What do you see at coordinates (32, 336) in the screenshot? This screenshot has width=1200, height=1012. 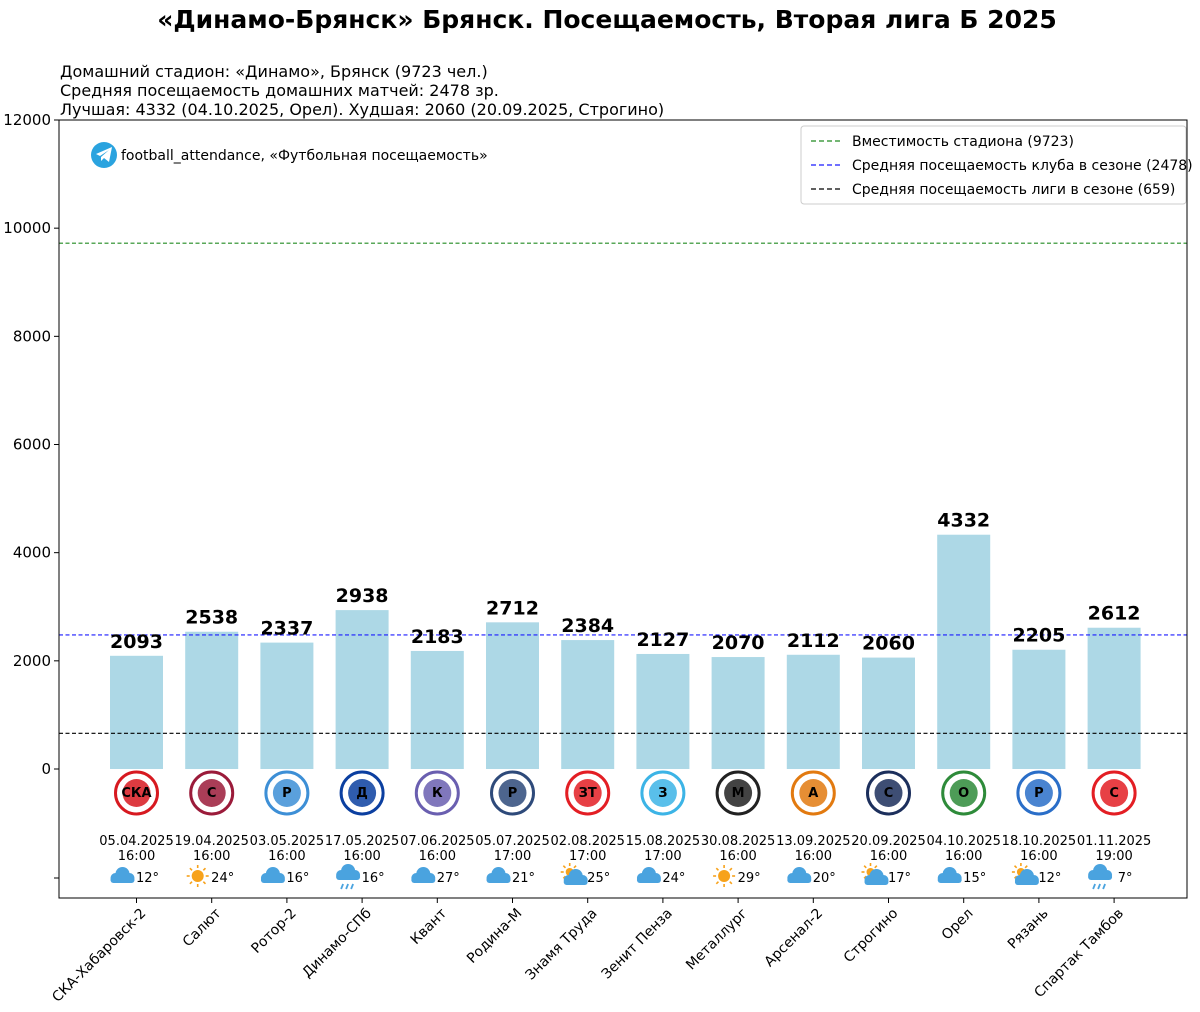 I see `y-tick-label: 8000` at bounding box center [32, 336].